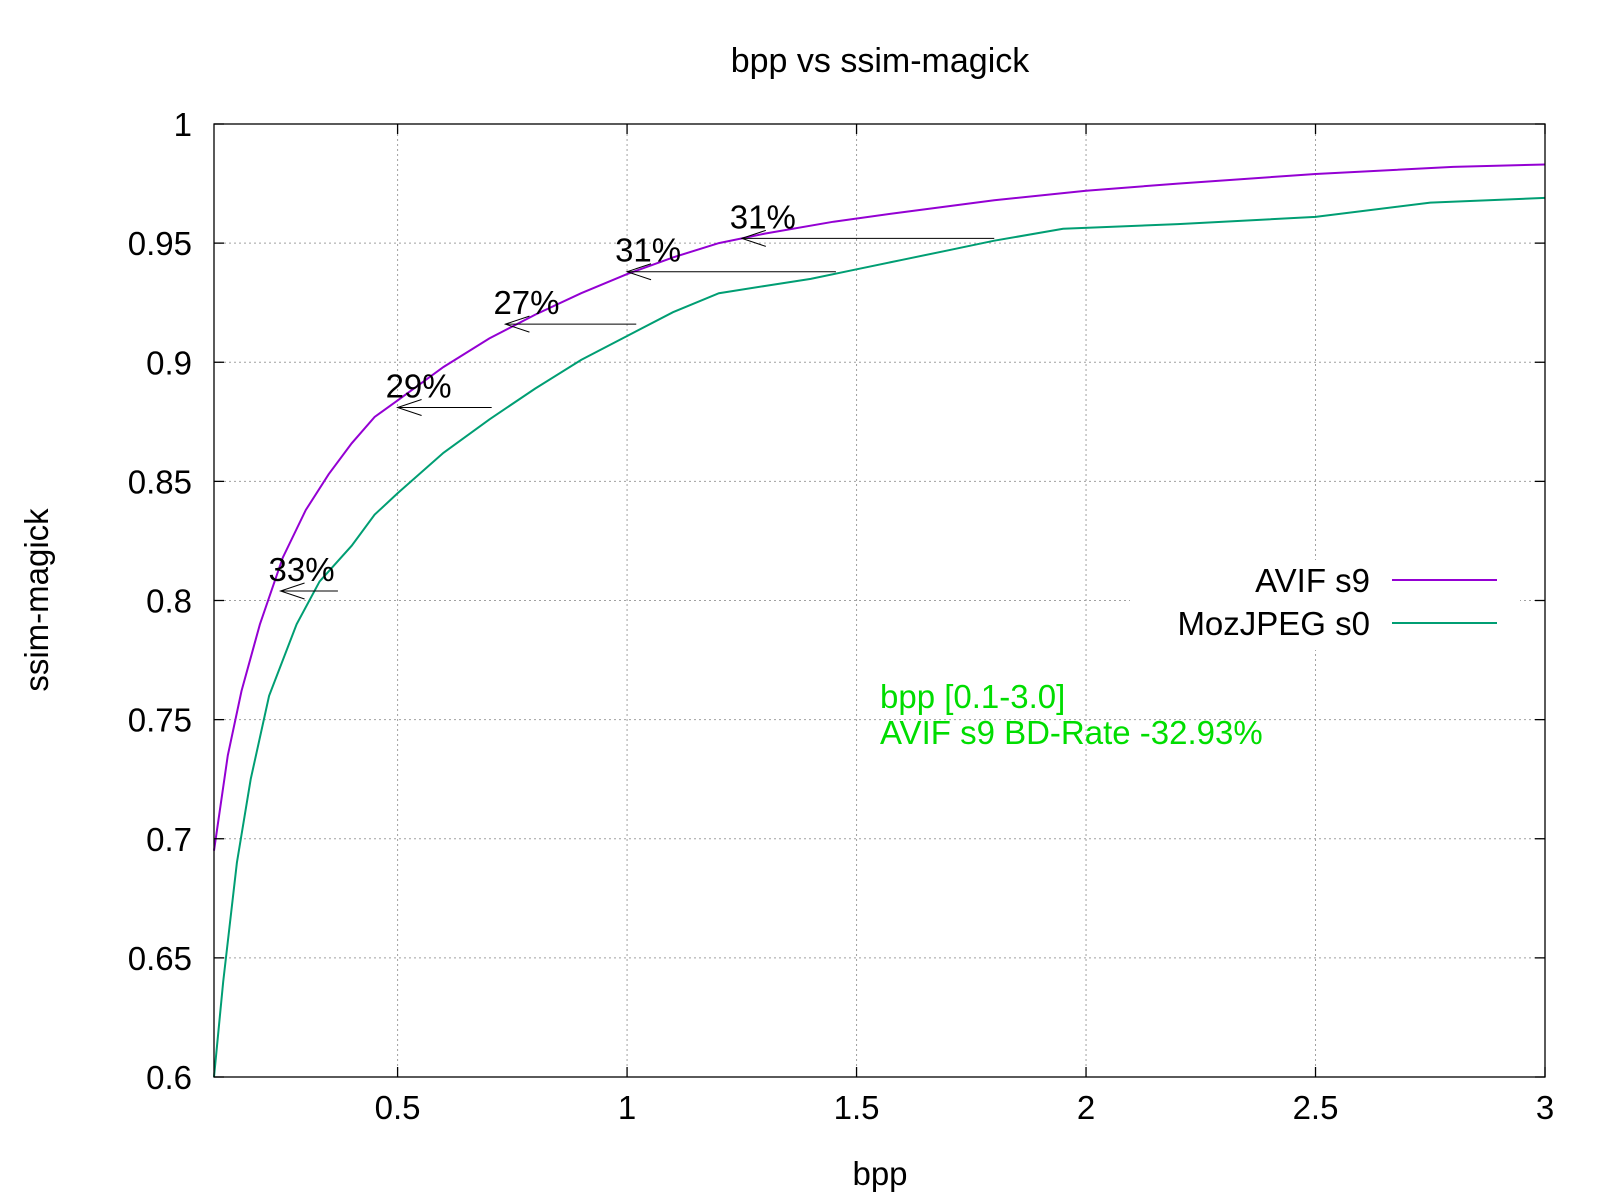  What do you see at coordinates (160, 958) in the screenshot?
I see `y-tick-label: 0.65` at bounding box center [160, 958].